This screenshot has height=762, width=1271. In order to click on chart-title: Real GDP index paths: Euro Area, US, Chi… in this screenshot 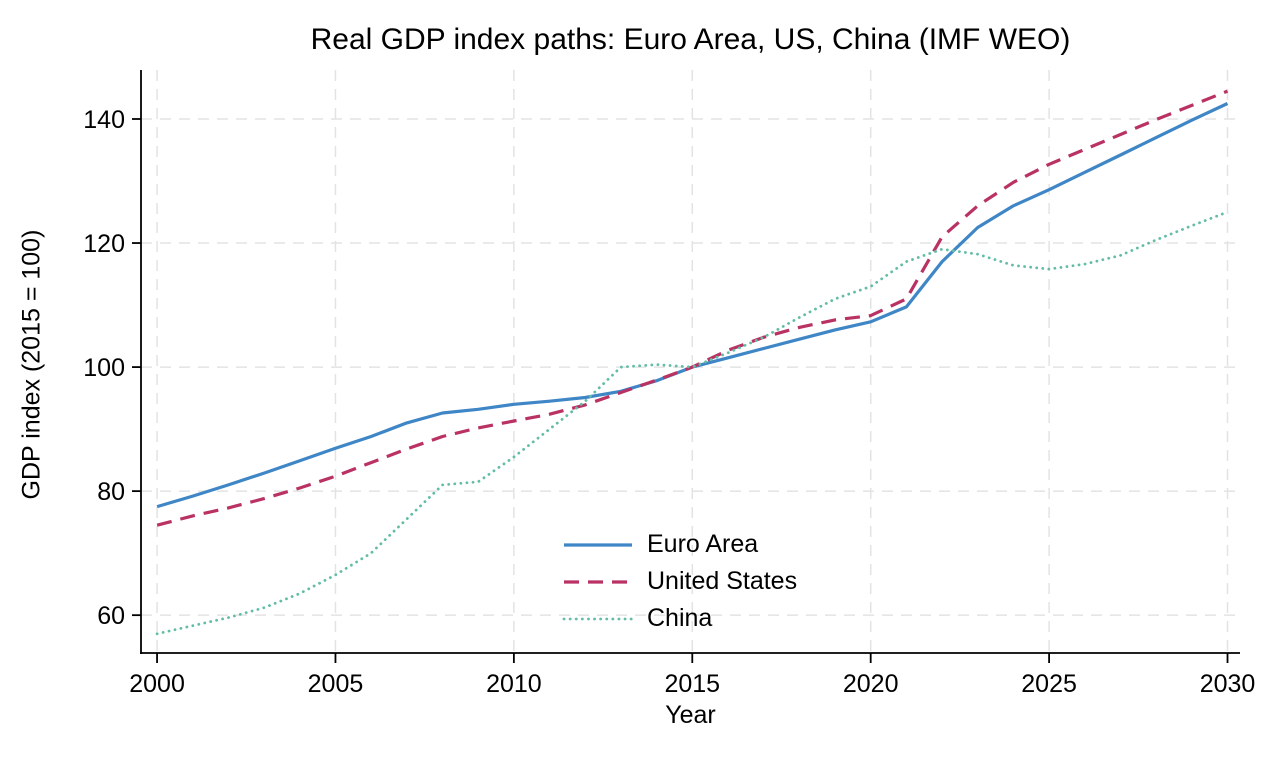, I will do `click(690, 39)`.